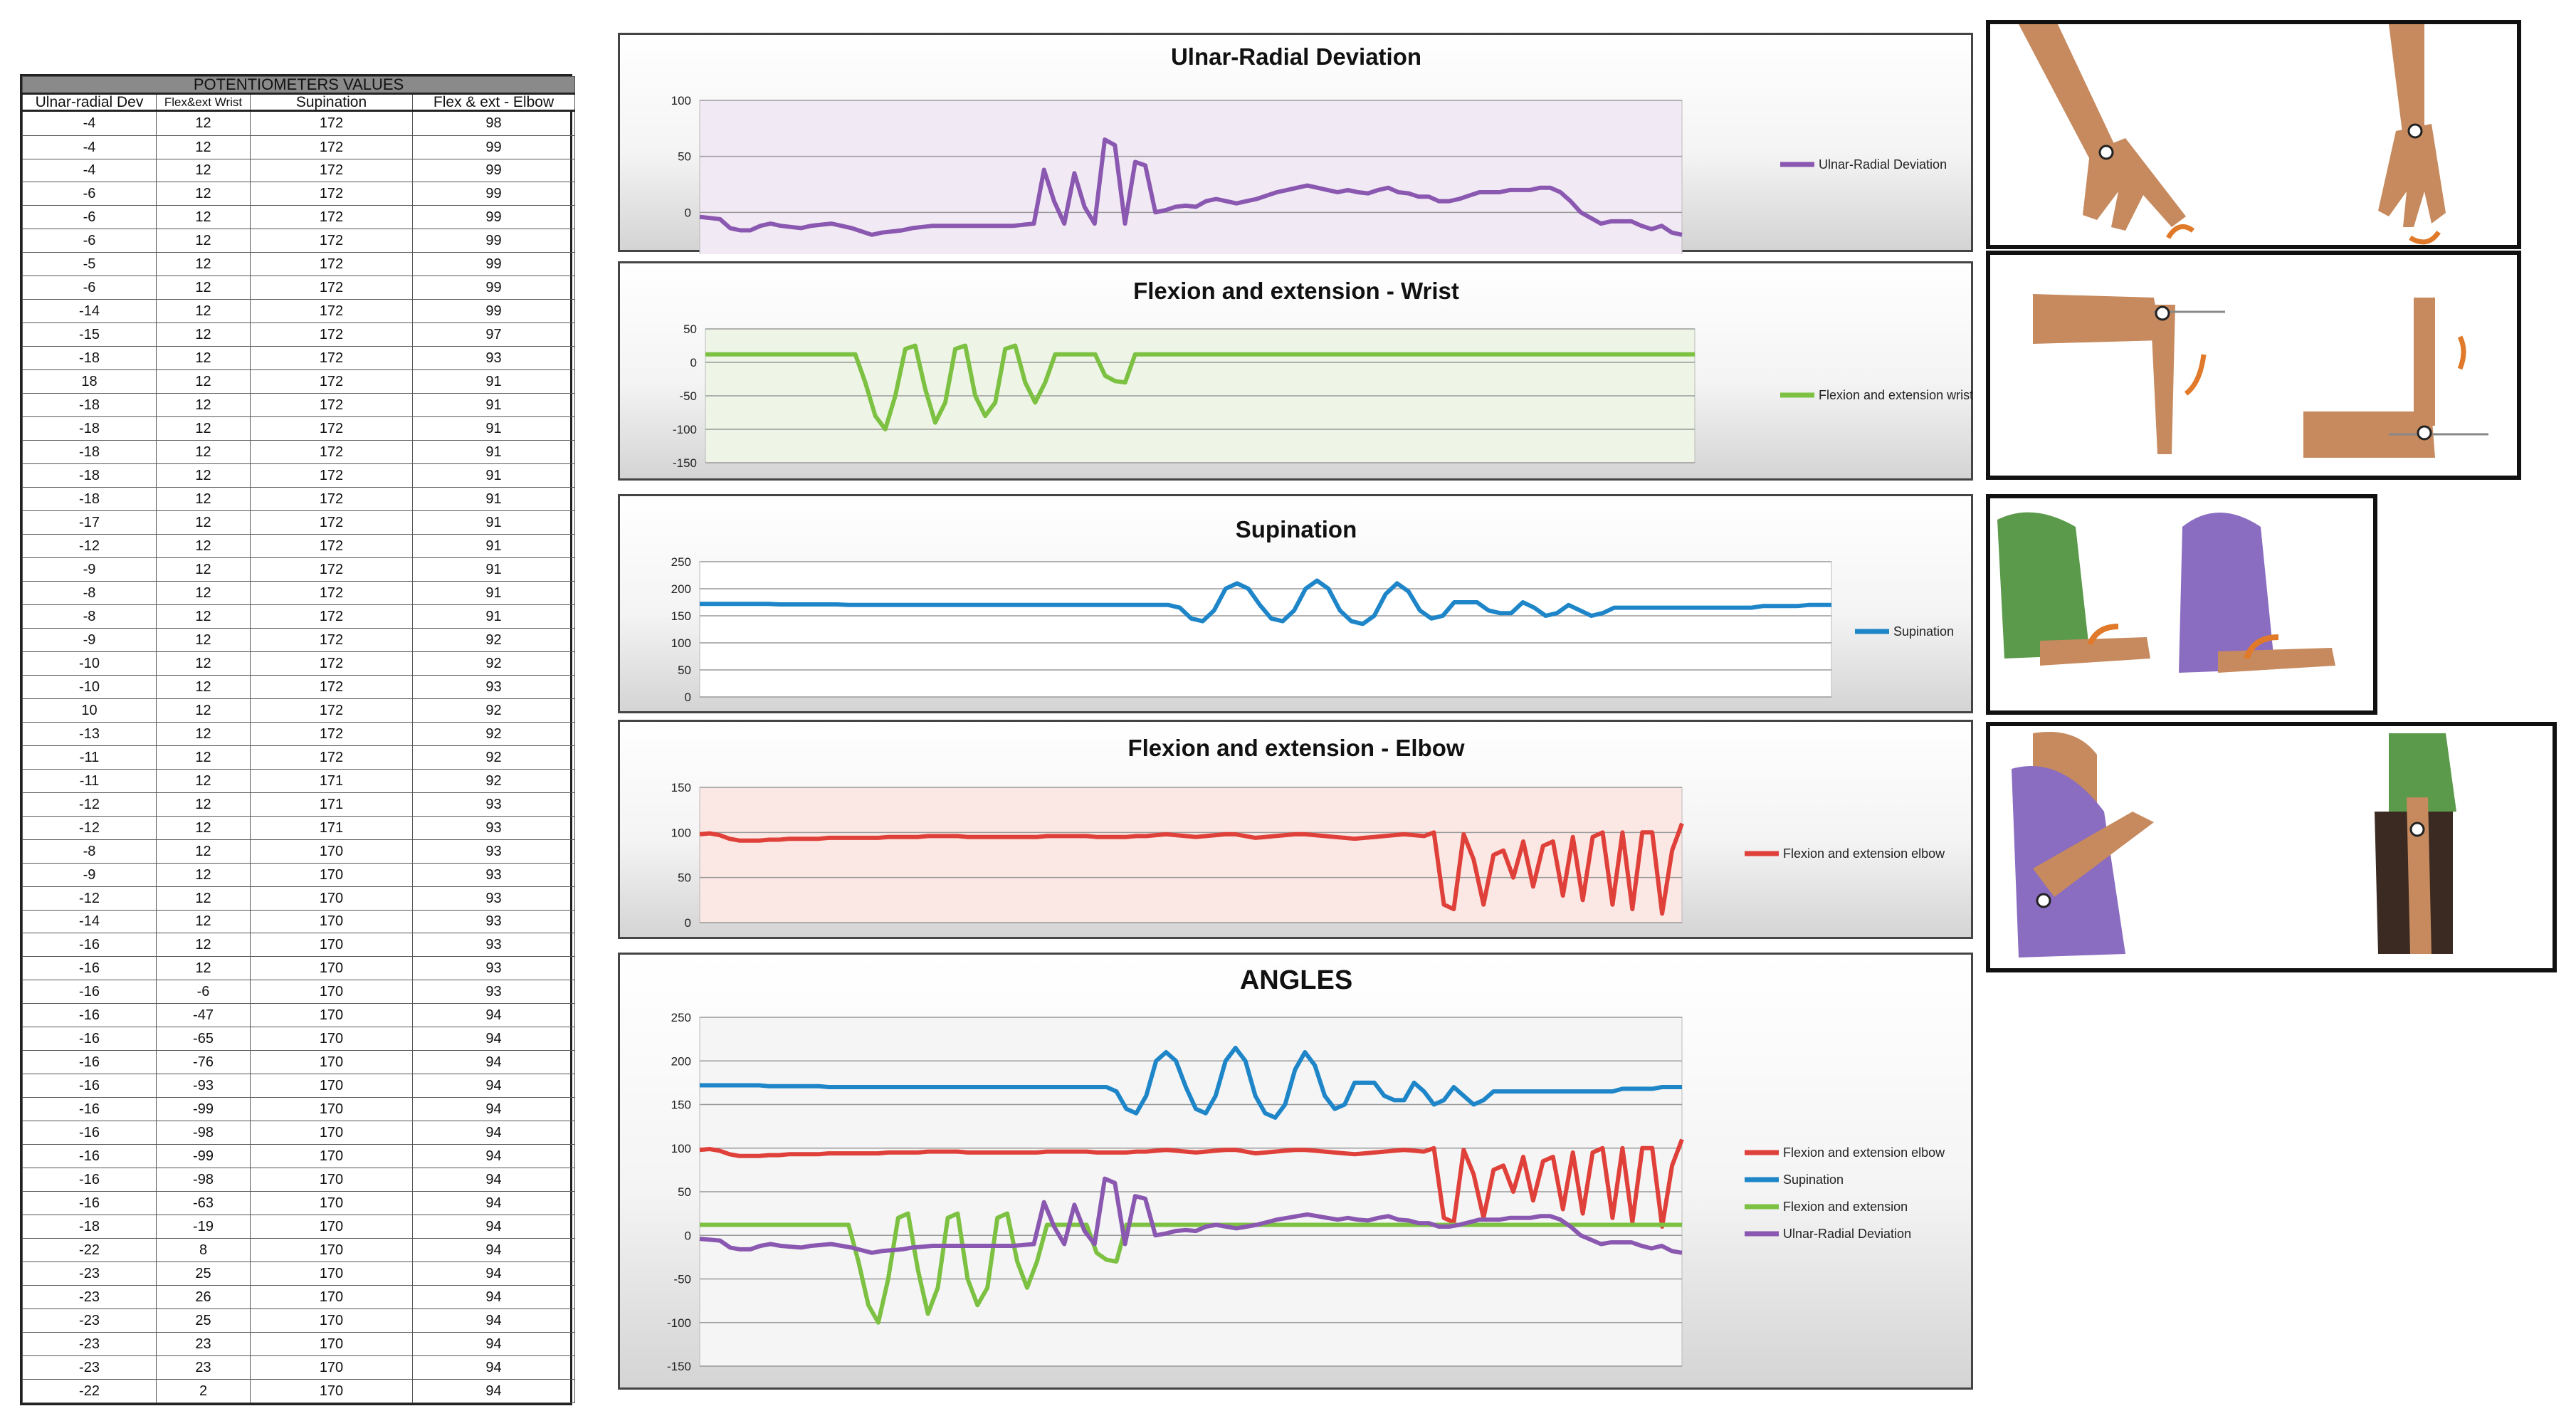 The width and height of the screenshot is (2576, 1411). I want to click on table-cell: -22, so click(89, 1250).